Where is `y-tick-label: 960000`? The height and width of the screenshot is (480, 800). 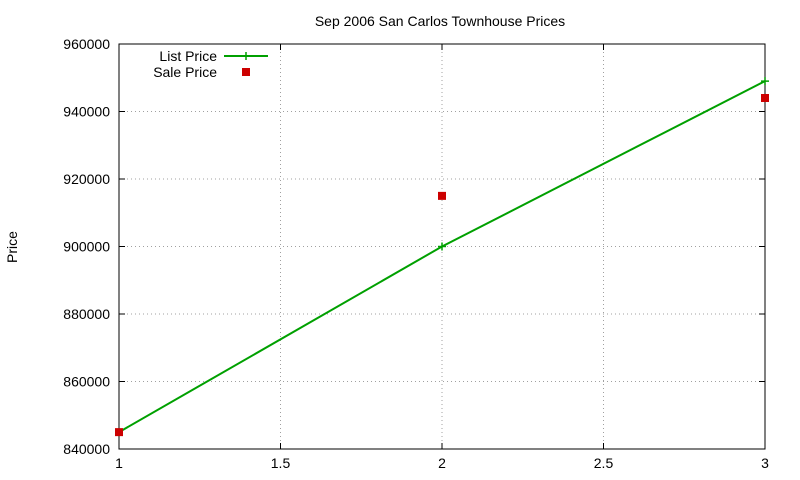 y-tick-label: 960000 is located at coordinates (86, 44).